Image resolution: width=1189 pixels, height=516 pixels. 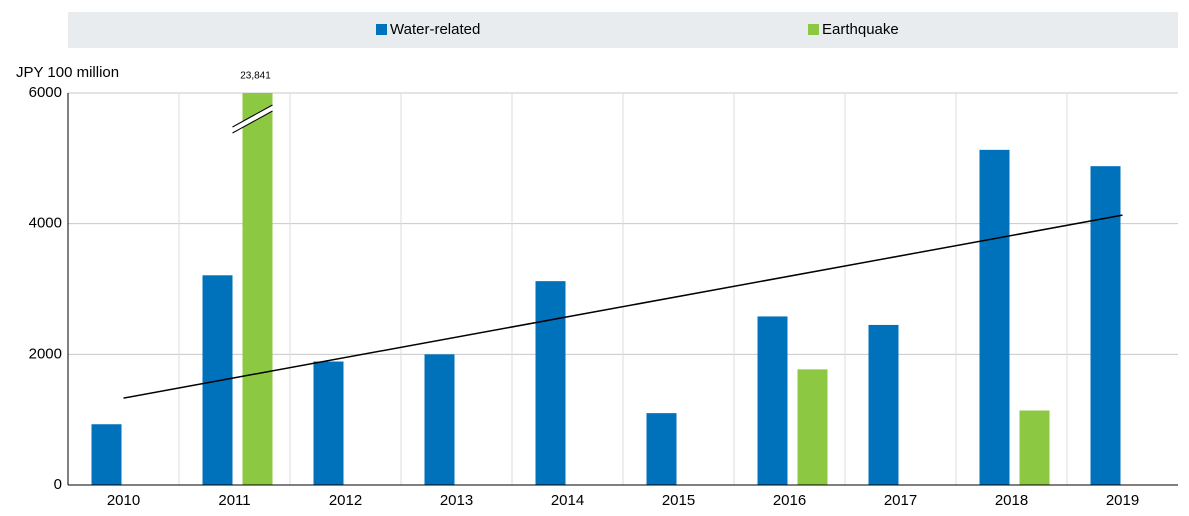 I want to click on y-tick-label: 4000, so click(x=45, y=223).